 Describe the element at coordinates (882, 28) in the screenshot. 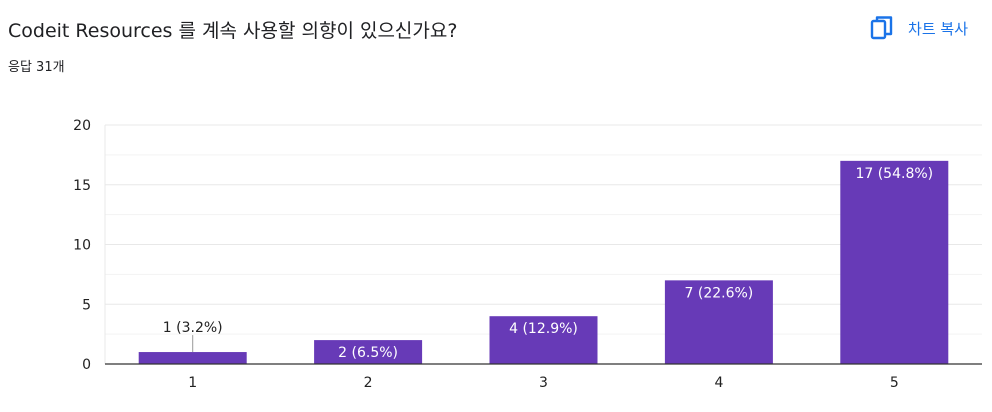

I see `copy-icon` at that location.